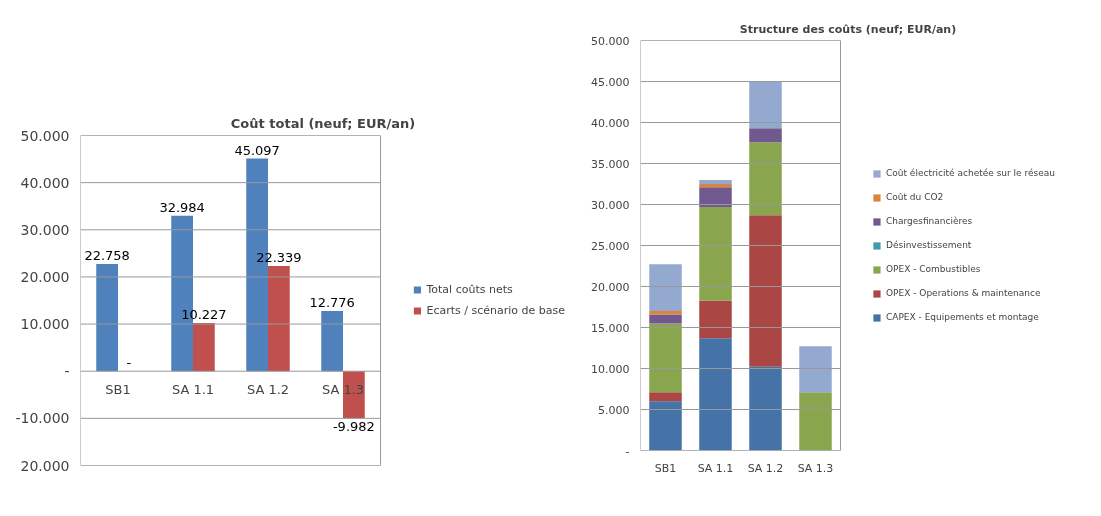  What do you see at coordinates (495, 310) in the screenshot?
I see `legend-label: Ecarts / scénario de base` at bounding box center [495, 310].